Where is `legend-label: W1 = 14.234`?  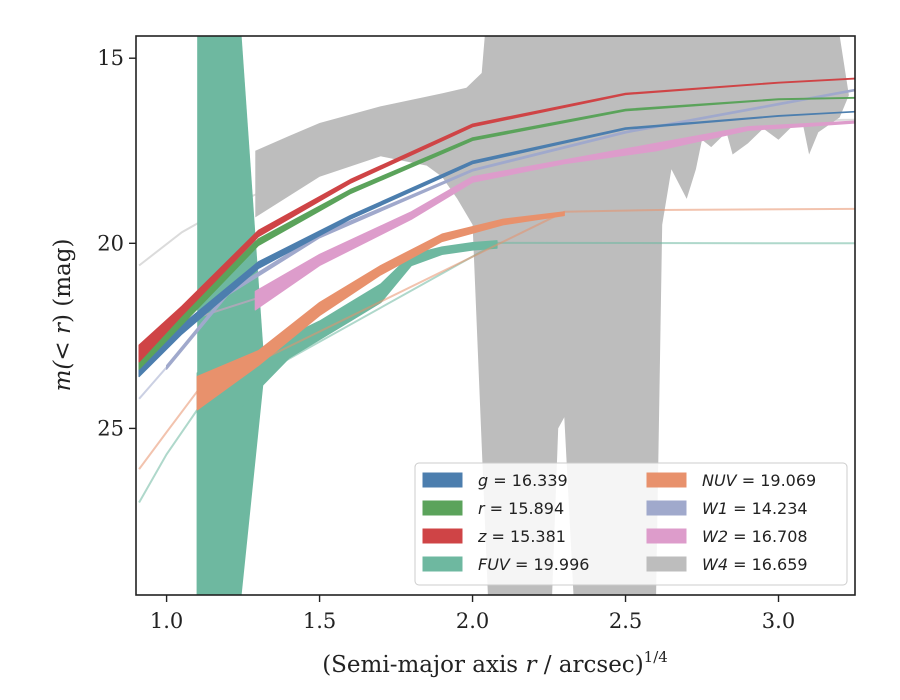 legend-label: W1 = 14.234 is located at coordinates (755, 508).